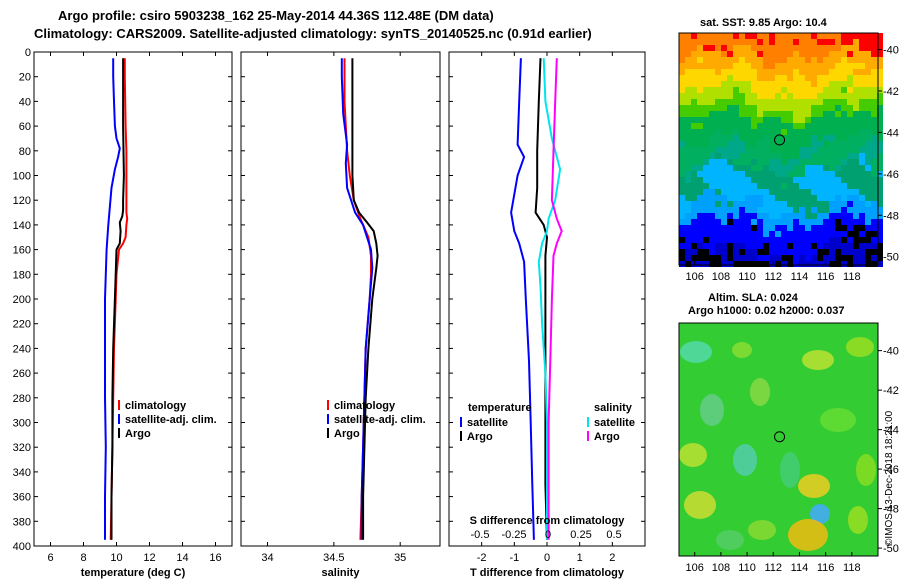 The image size is (900, 580). What do you see at coordinates (826, 277) in the screenshot?
I see `sst-lon-tick-label: 116` at bounding box center [826, 277].